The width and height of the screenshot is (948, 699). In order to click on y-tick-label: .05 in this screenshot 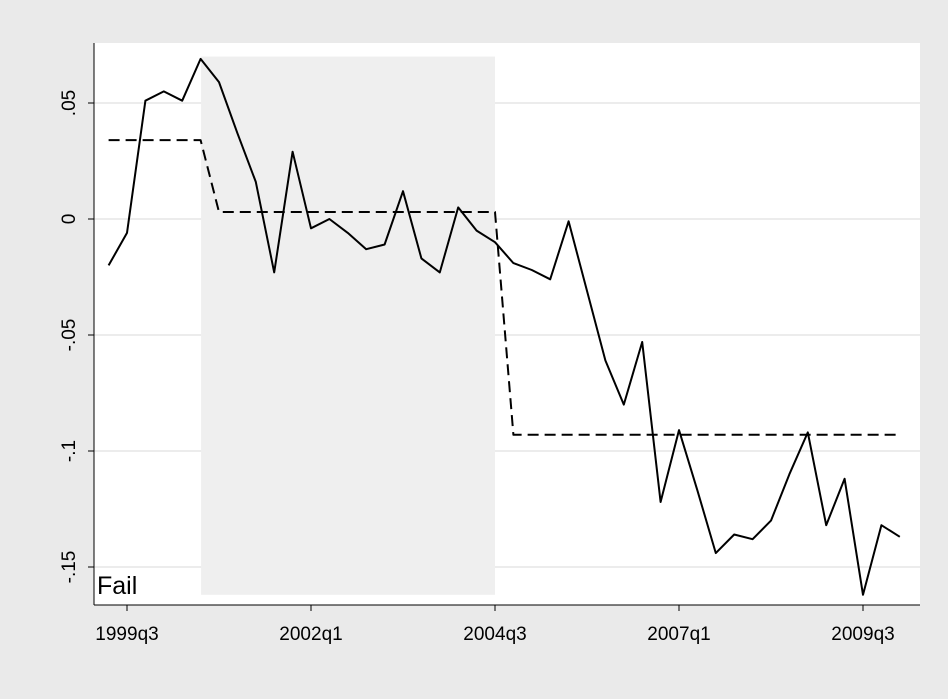, I will do `click(69, 103)`.